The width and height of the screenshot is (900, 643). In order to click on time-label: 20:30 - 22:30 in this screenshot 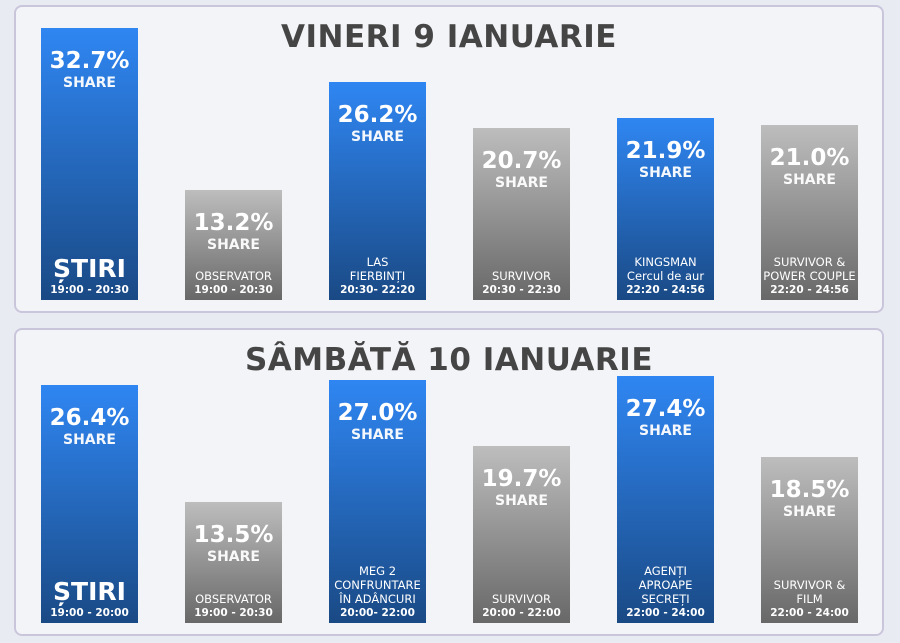, I will do `click(521, 290)`.